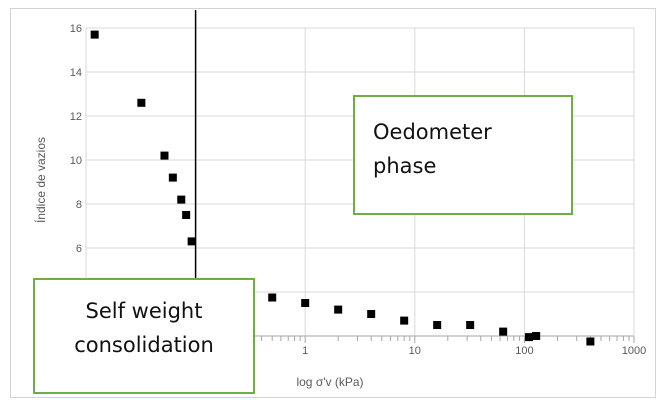 This screenshot has width=670, height=403. What do you see at coordinates (144, 311) in the screenshot?
I see `self-weight-text-line1: Self weight` at bounding box center [144, 311].